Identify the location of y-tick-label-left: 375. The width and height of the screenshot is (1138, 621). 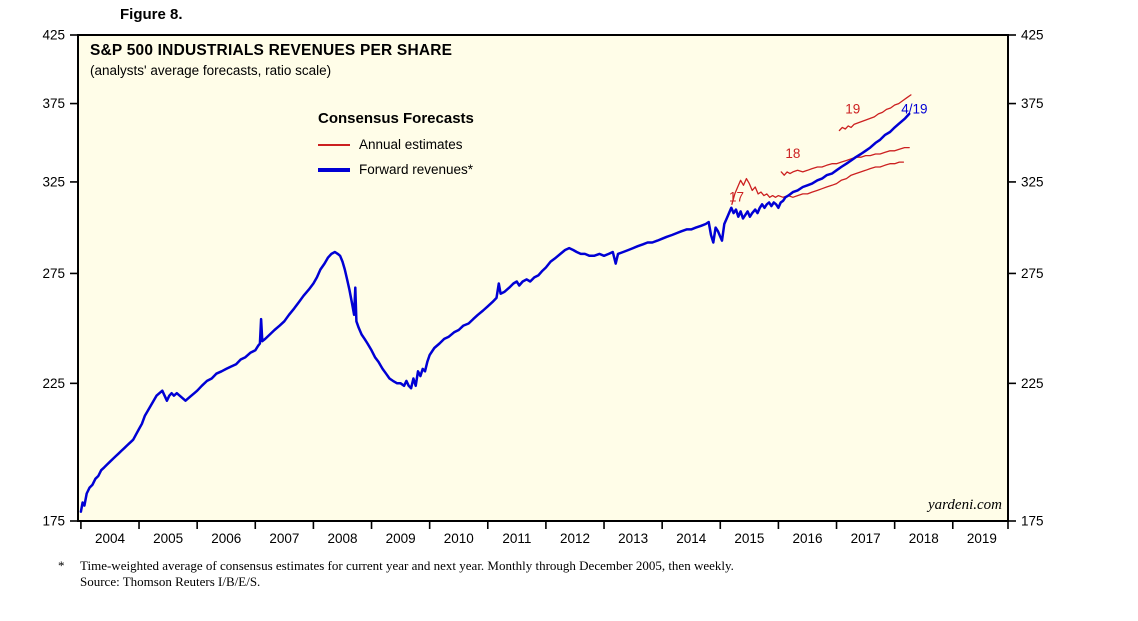
(53, 103).